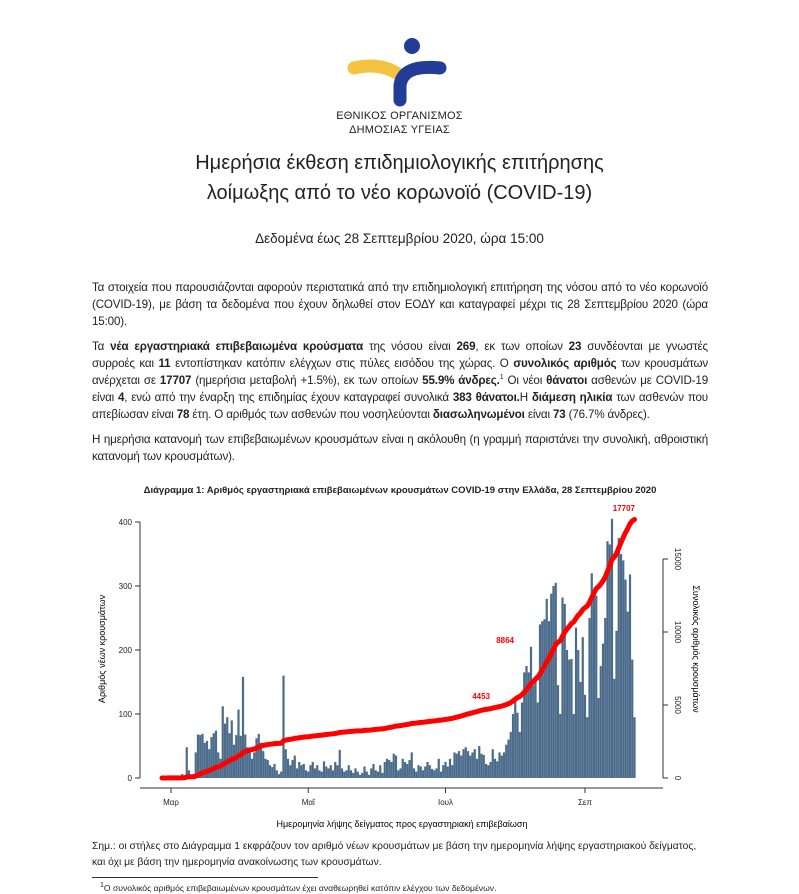  I want to click on eody-logo, so click(397, 72).